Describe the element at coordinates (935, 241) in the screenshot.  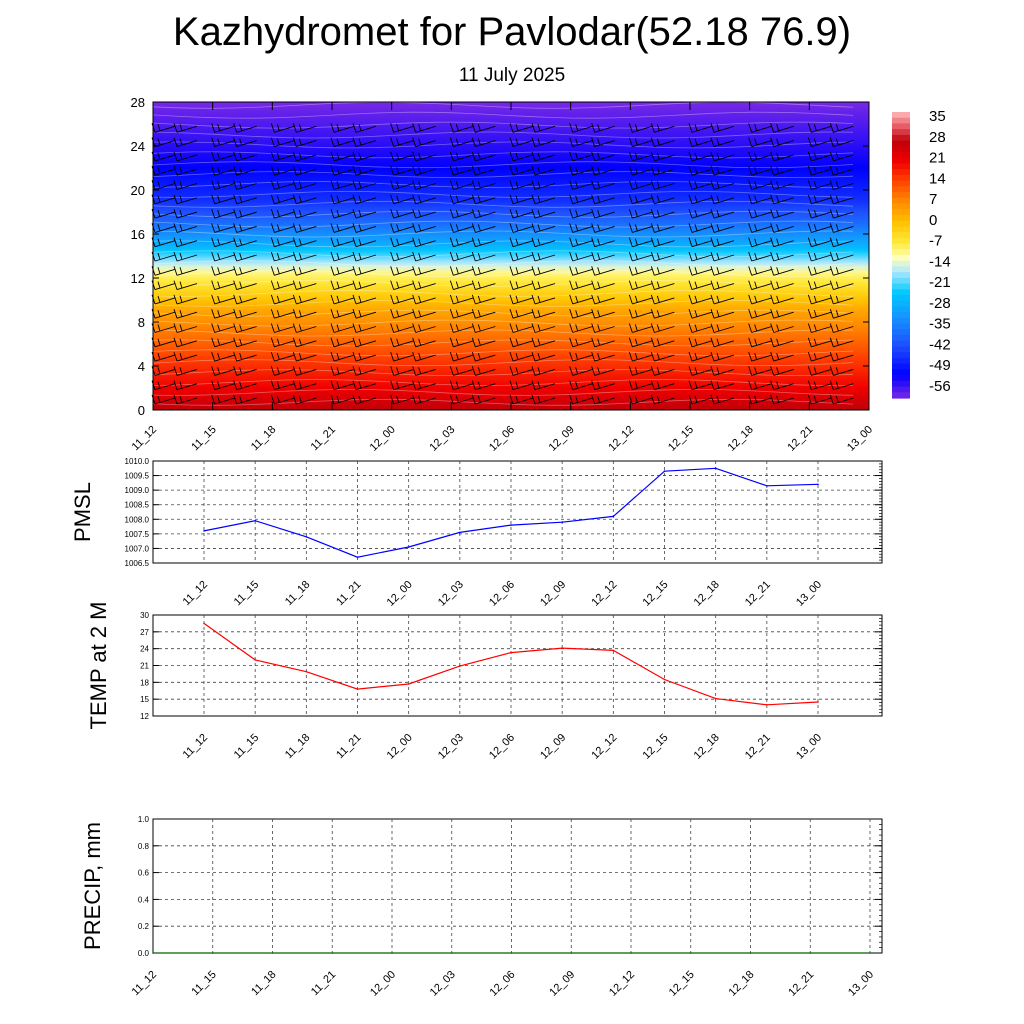
I see `colorbar-label: -7` at that location.